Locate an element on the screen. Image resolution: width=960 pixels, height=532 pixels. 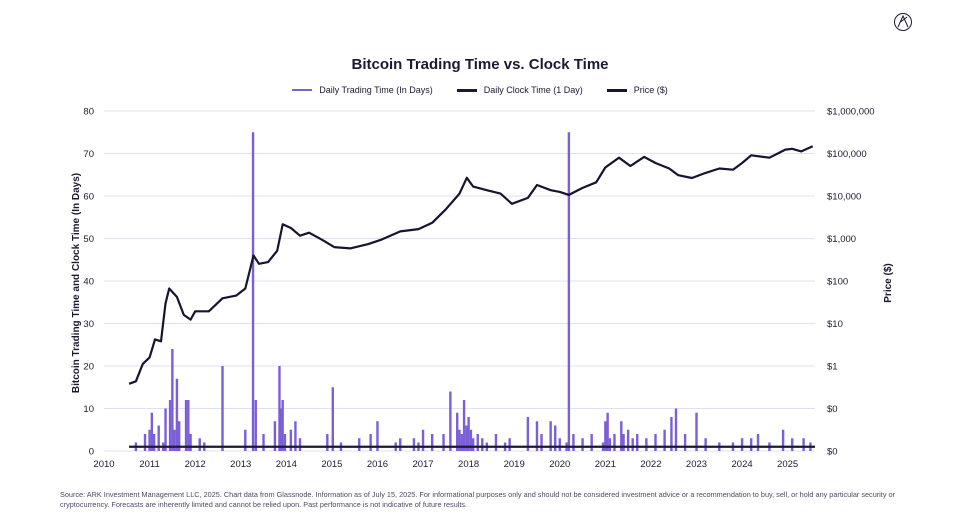
x-tick-label: 2019 is located at coordinates (514, 464).